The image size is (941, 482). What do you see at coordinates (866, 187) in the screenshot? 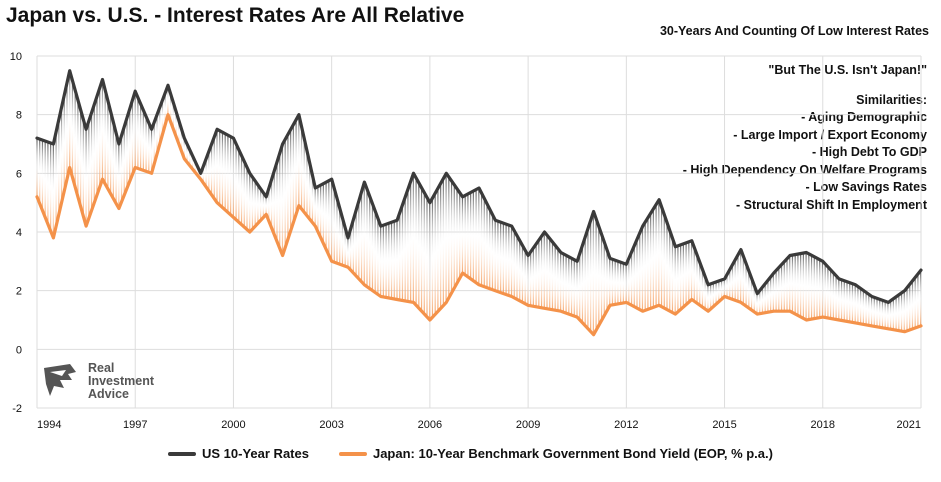
I see `annotation-item: - Low Savings Rates` at bounding box center [866, 187].